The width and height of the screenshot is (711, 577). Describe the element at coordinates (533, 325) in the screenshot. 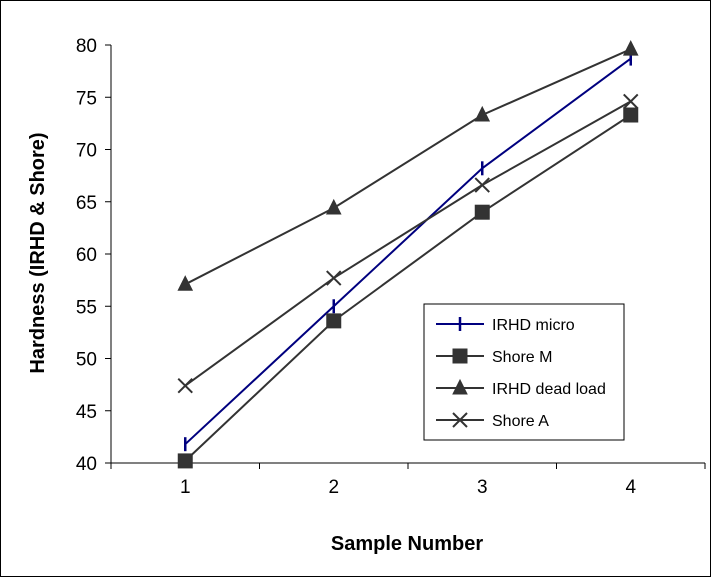

I see `legend-label: IRHD micro` at that location.